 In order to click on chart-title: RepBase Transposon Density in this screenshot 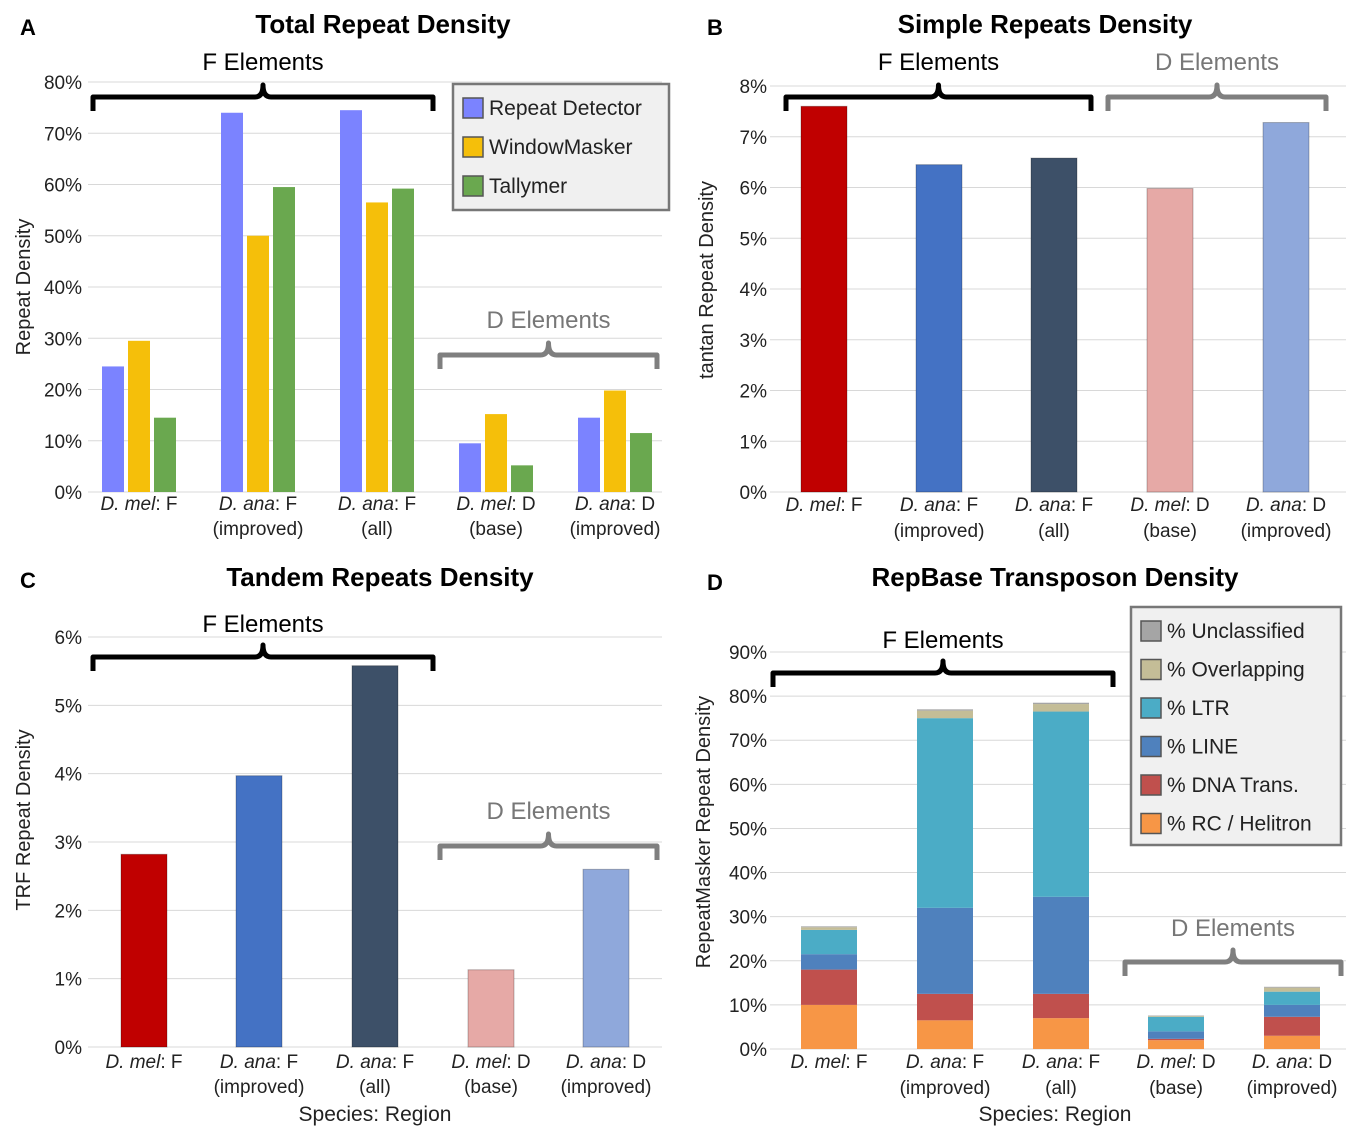, I will do `click(1056, 577)`.